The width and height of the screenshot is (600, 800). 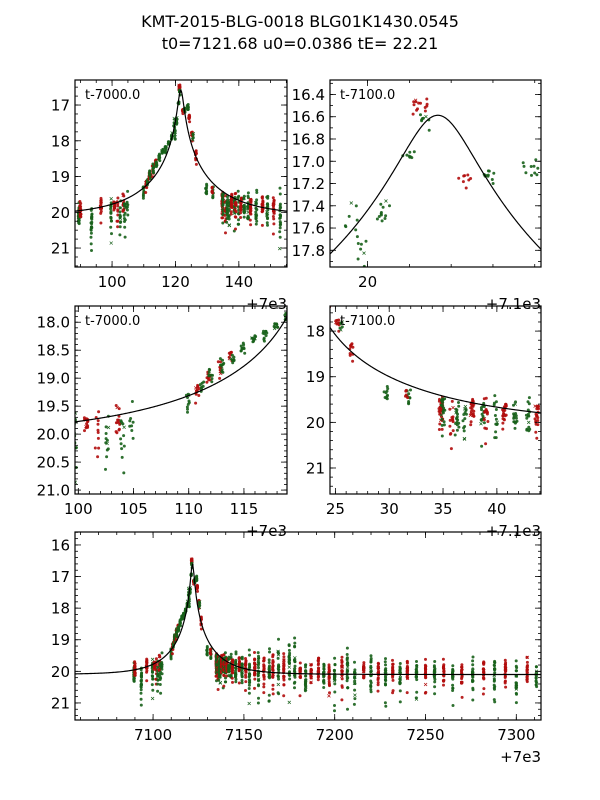 I want to click on x-tick-label: 100, so click(x=112, y=282).